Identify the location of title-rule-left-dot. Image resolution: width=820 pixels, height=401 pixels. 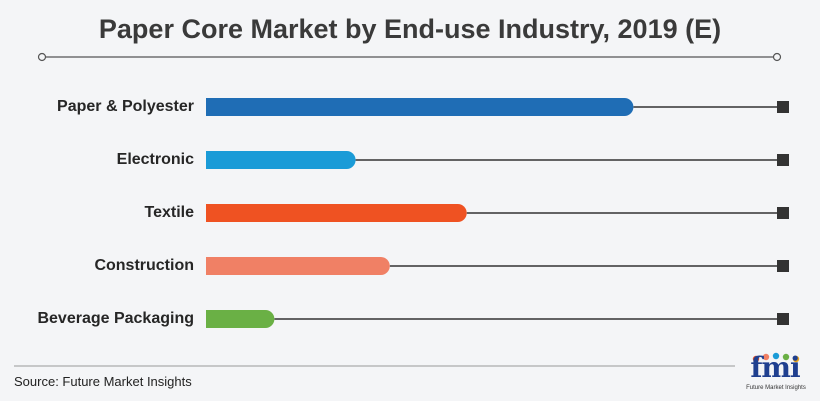
(42, 57).